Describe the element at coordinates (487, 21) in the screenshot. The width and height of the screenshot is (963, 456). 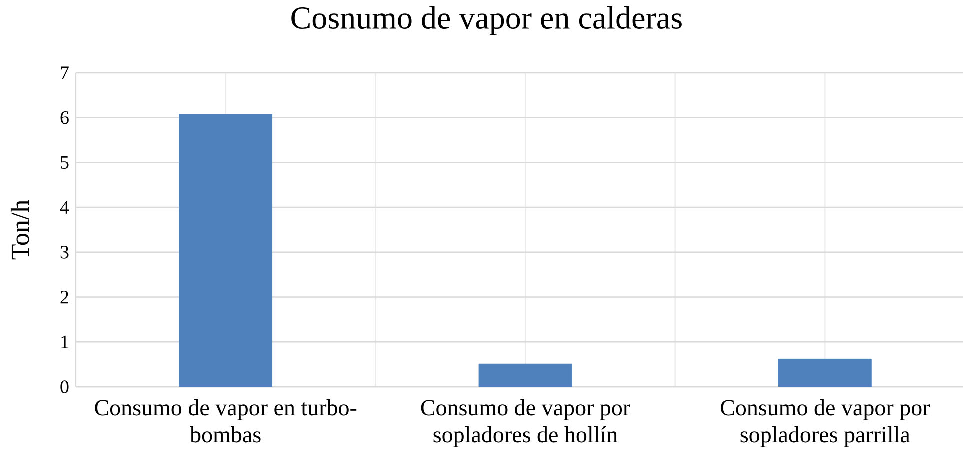
I see `chart-title: Cosnumo de vapor en calderas` at that location.